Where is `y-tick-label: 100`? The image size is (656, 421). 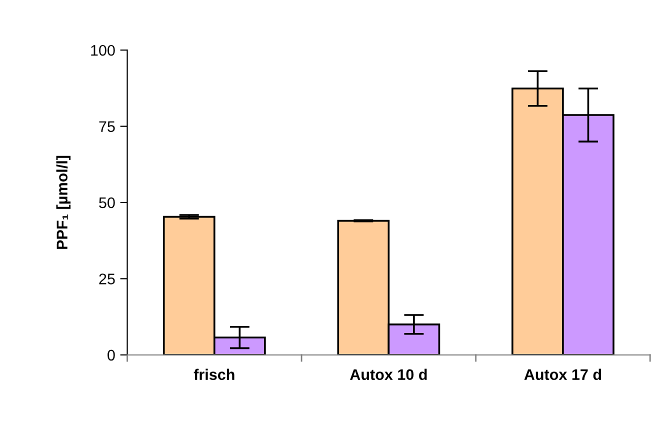 y-tick-label: 100 is located at coordinates (103, 50).